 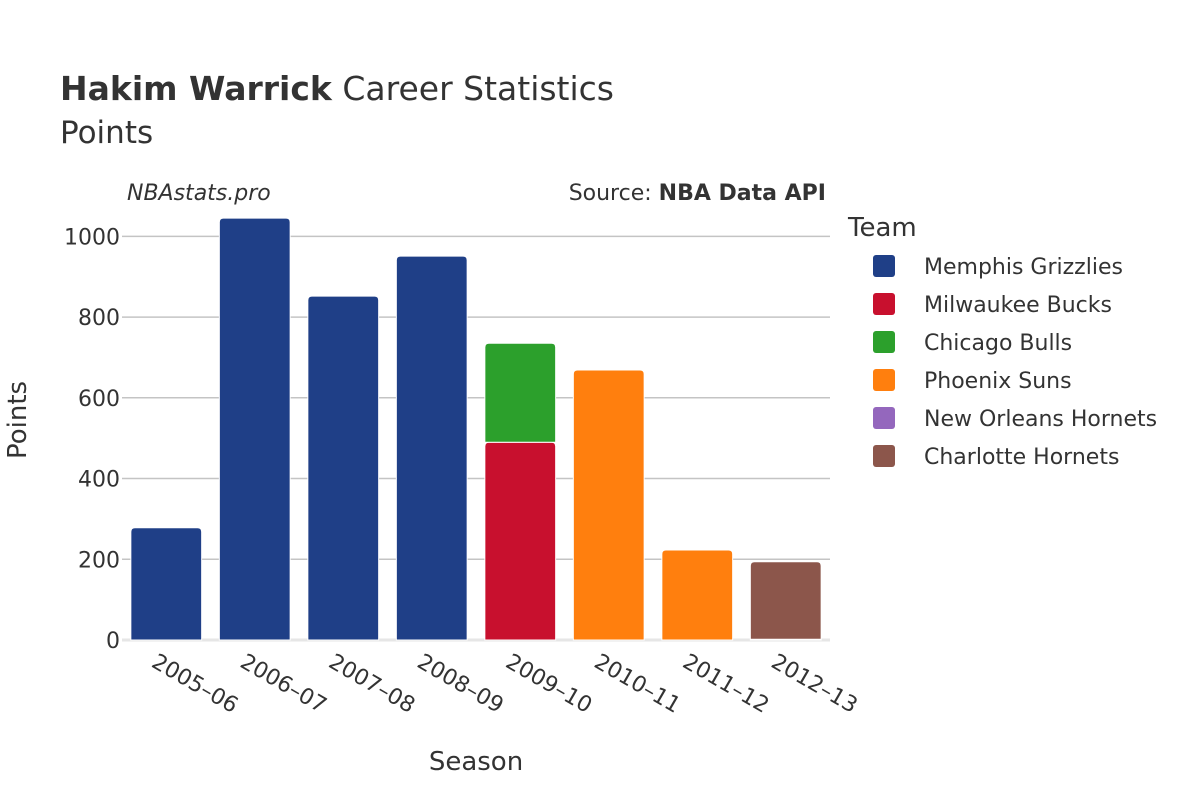 What do you see at coordinates (99, 480) in the screenshot?
I see `y-tick-label: 400` at bounding box center [99, 480].